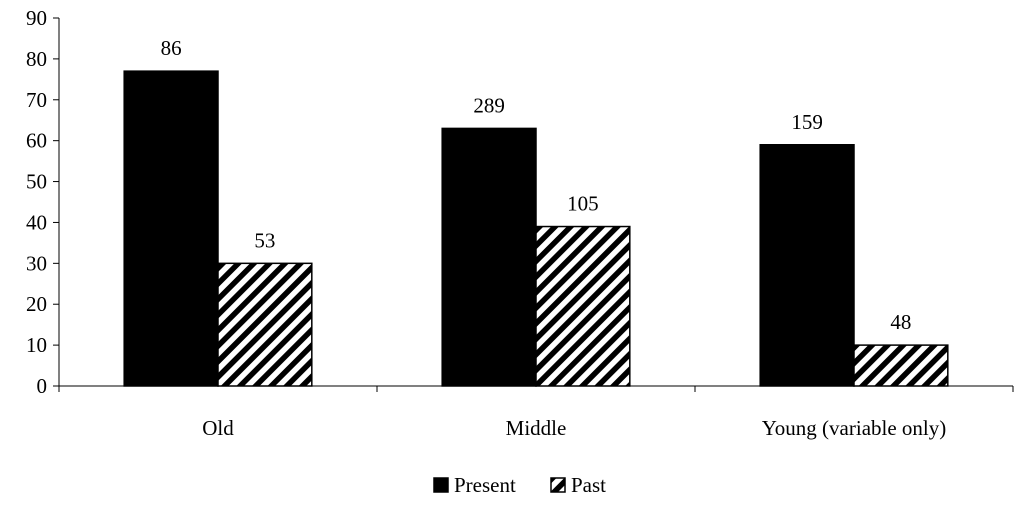  Describe the element at coordinates (42, 386) in the screenshot. I see `y-tick-label: 0` at that location.